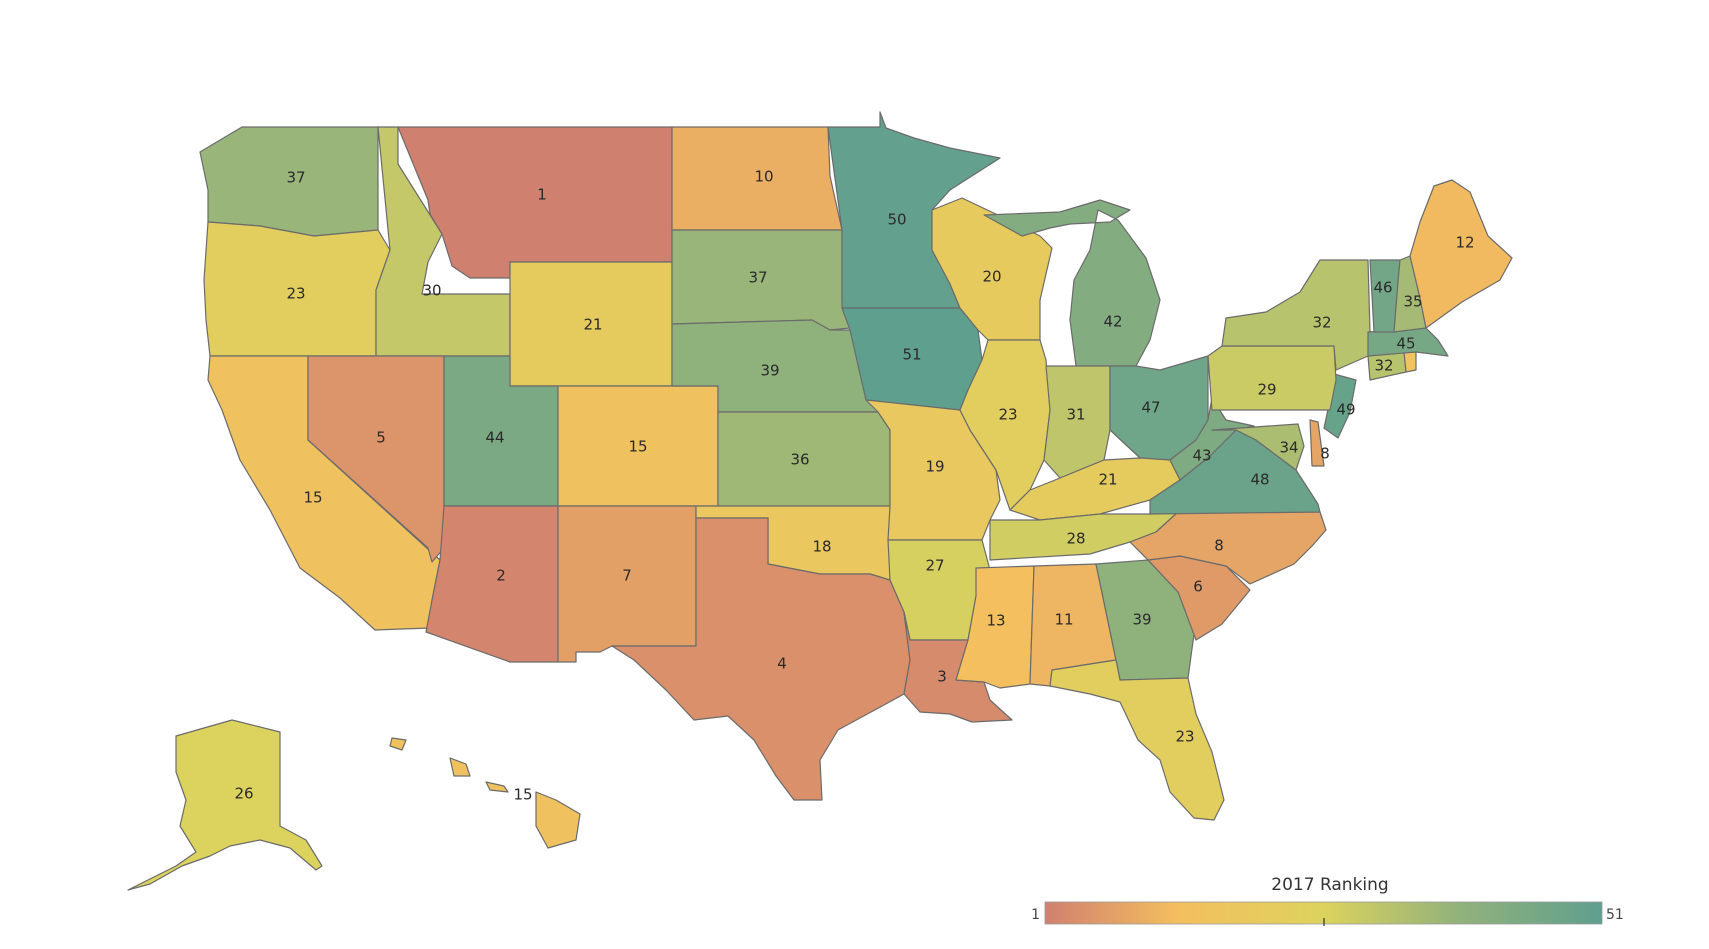  What do you see at coordinates (763, 177) in the screenshot?
I see `rank-label-nd: 10` at bounding box center [763, 177].